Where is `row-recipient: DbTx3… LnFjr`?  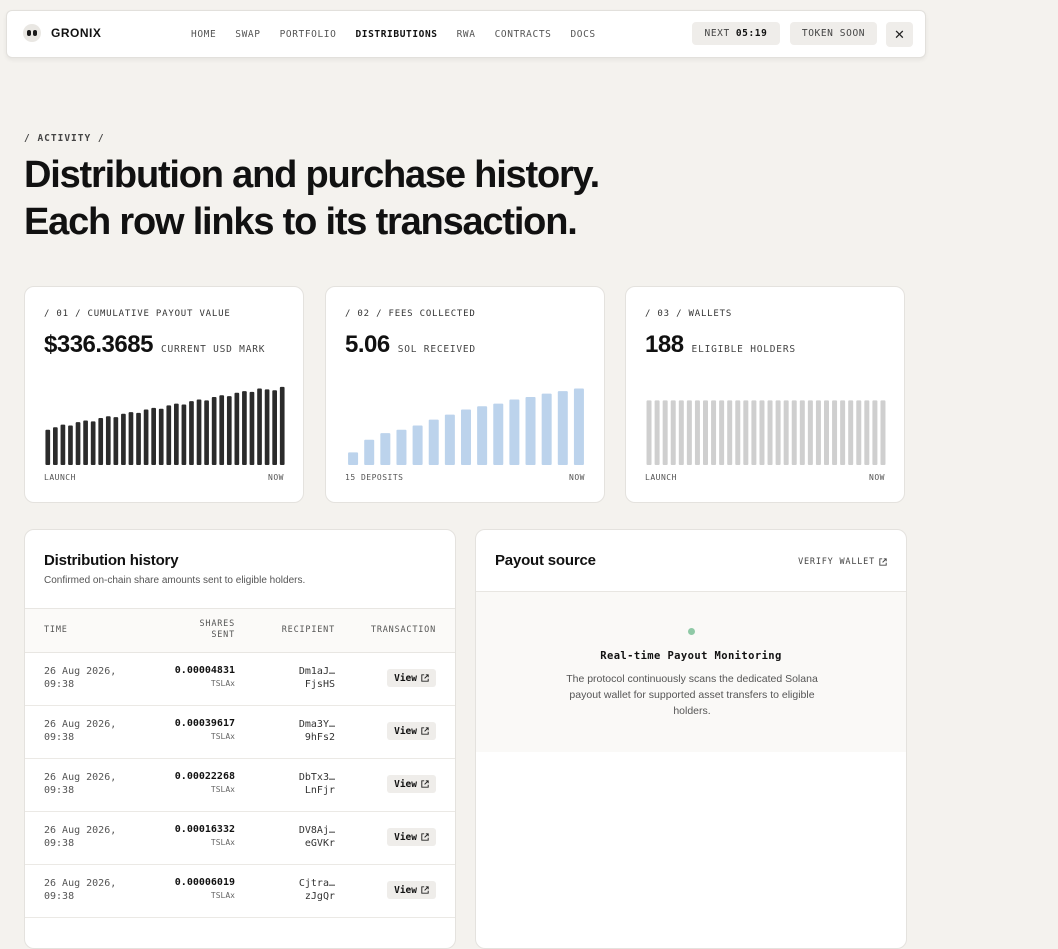 row-recipient: DbTx3… LnFjr is located at coordinates (317, 784).